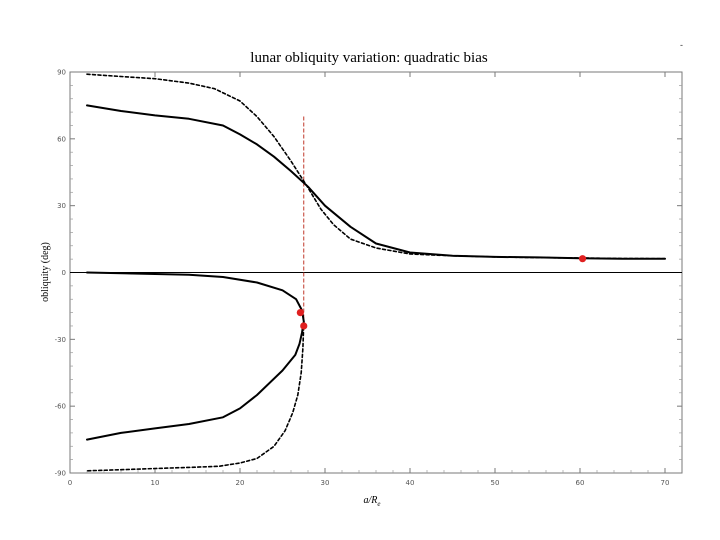 Image resolution: width=720 pixels, height=540 pixels. Describe the element at coordinates (681, 45) in the screenshot. I see `corner-mark: -` at that location.